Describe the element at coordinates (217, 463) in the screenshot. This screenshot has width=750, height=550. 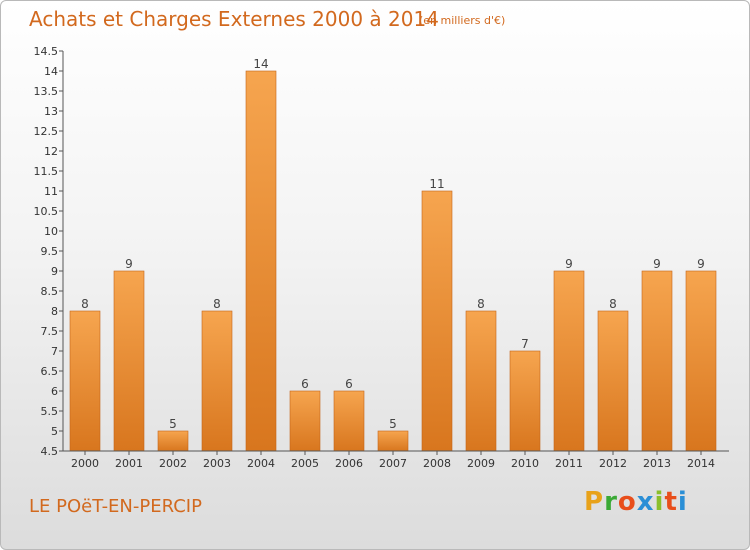
I see `x-tick-label: 2003` at that location.